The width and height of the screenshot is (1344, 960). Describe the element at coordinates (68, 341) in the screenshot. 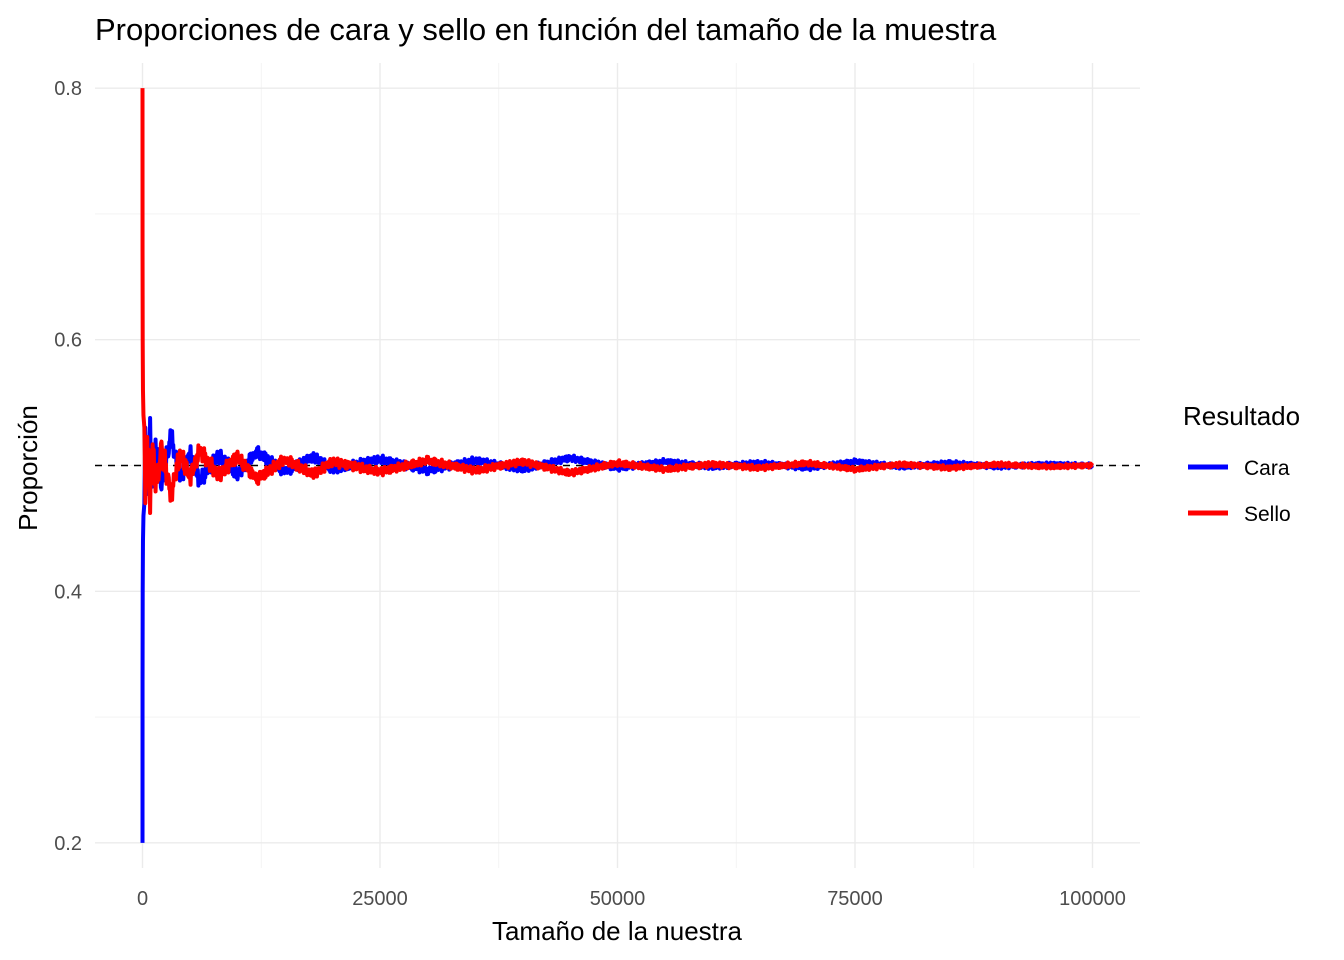

I see `y-tick-label: 0.6` at that location.